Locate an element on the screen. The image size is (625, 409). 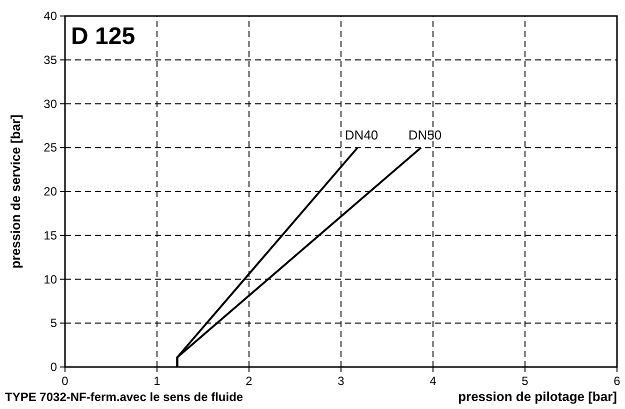
y-tick-label: 30 is located at coordinates (51, 103).